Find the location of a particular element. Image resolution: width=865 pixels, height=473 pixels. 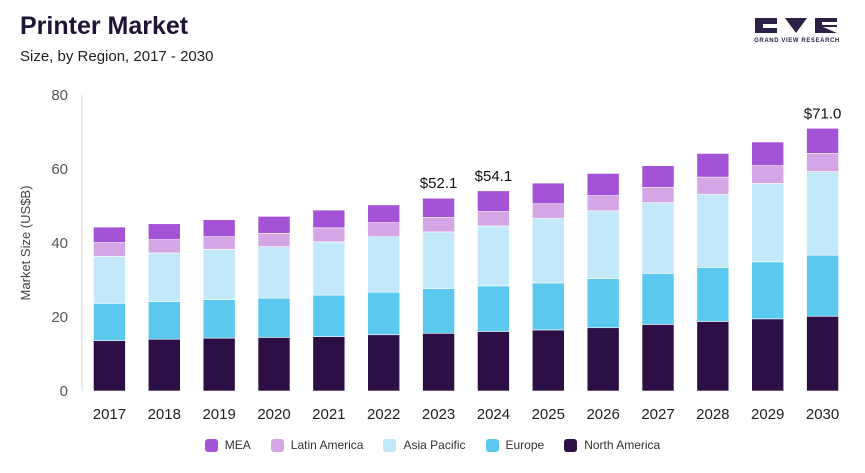

legend-label: North America is located at coordinates (622, 445).